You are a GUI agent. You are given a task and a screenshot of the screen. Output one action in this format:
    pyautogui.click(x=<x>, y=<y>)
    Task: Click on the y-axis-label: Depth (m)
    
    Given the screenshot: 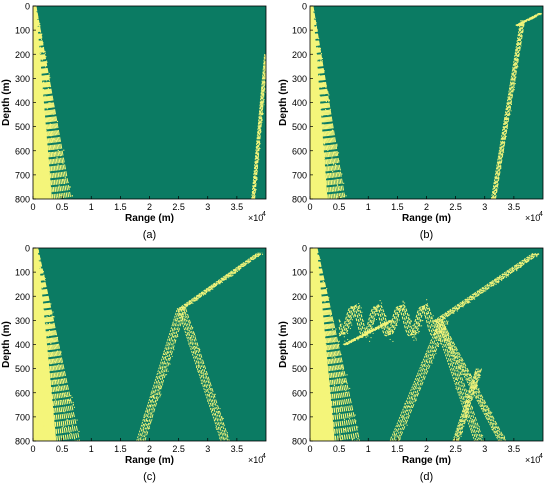 What is the action you would take?
    pyautogui.click(x=283, y=102)
    